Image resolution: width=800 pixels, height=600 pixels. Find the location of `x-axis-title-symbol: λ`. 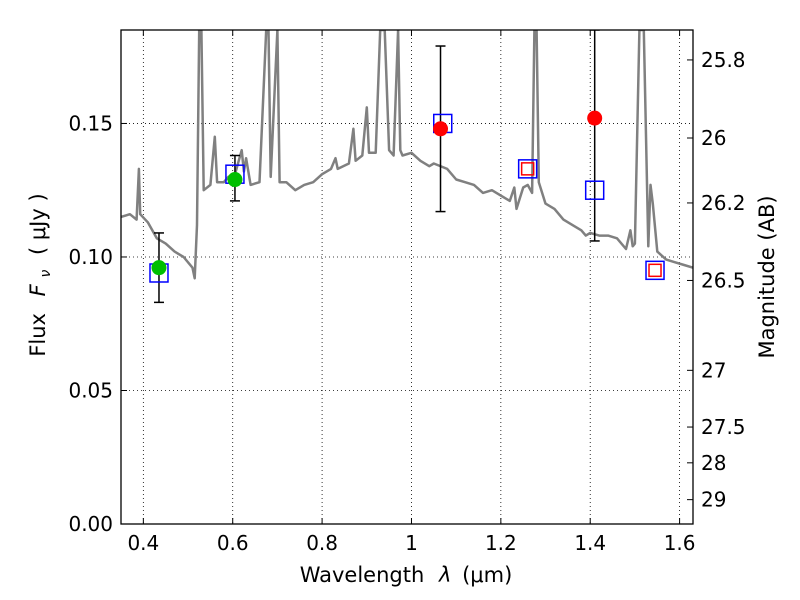

x-axis-title-symbol: λ is located at coordinates (444, 575).